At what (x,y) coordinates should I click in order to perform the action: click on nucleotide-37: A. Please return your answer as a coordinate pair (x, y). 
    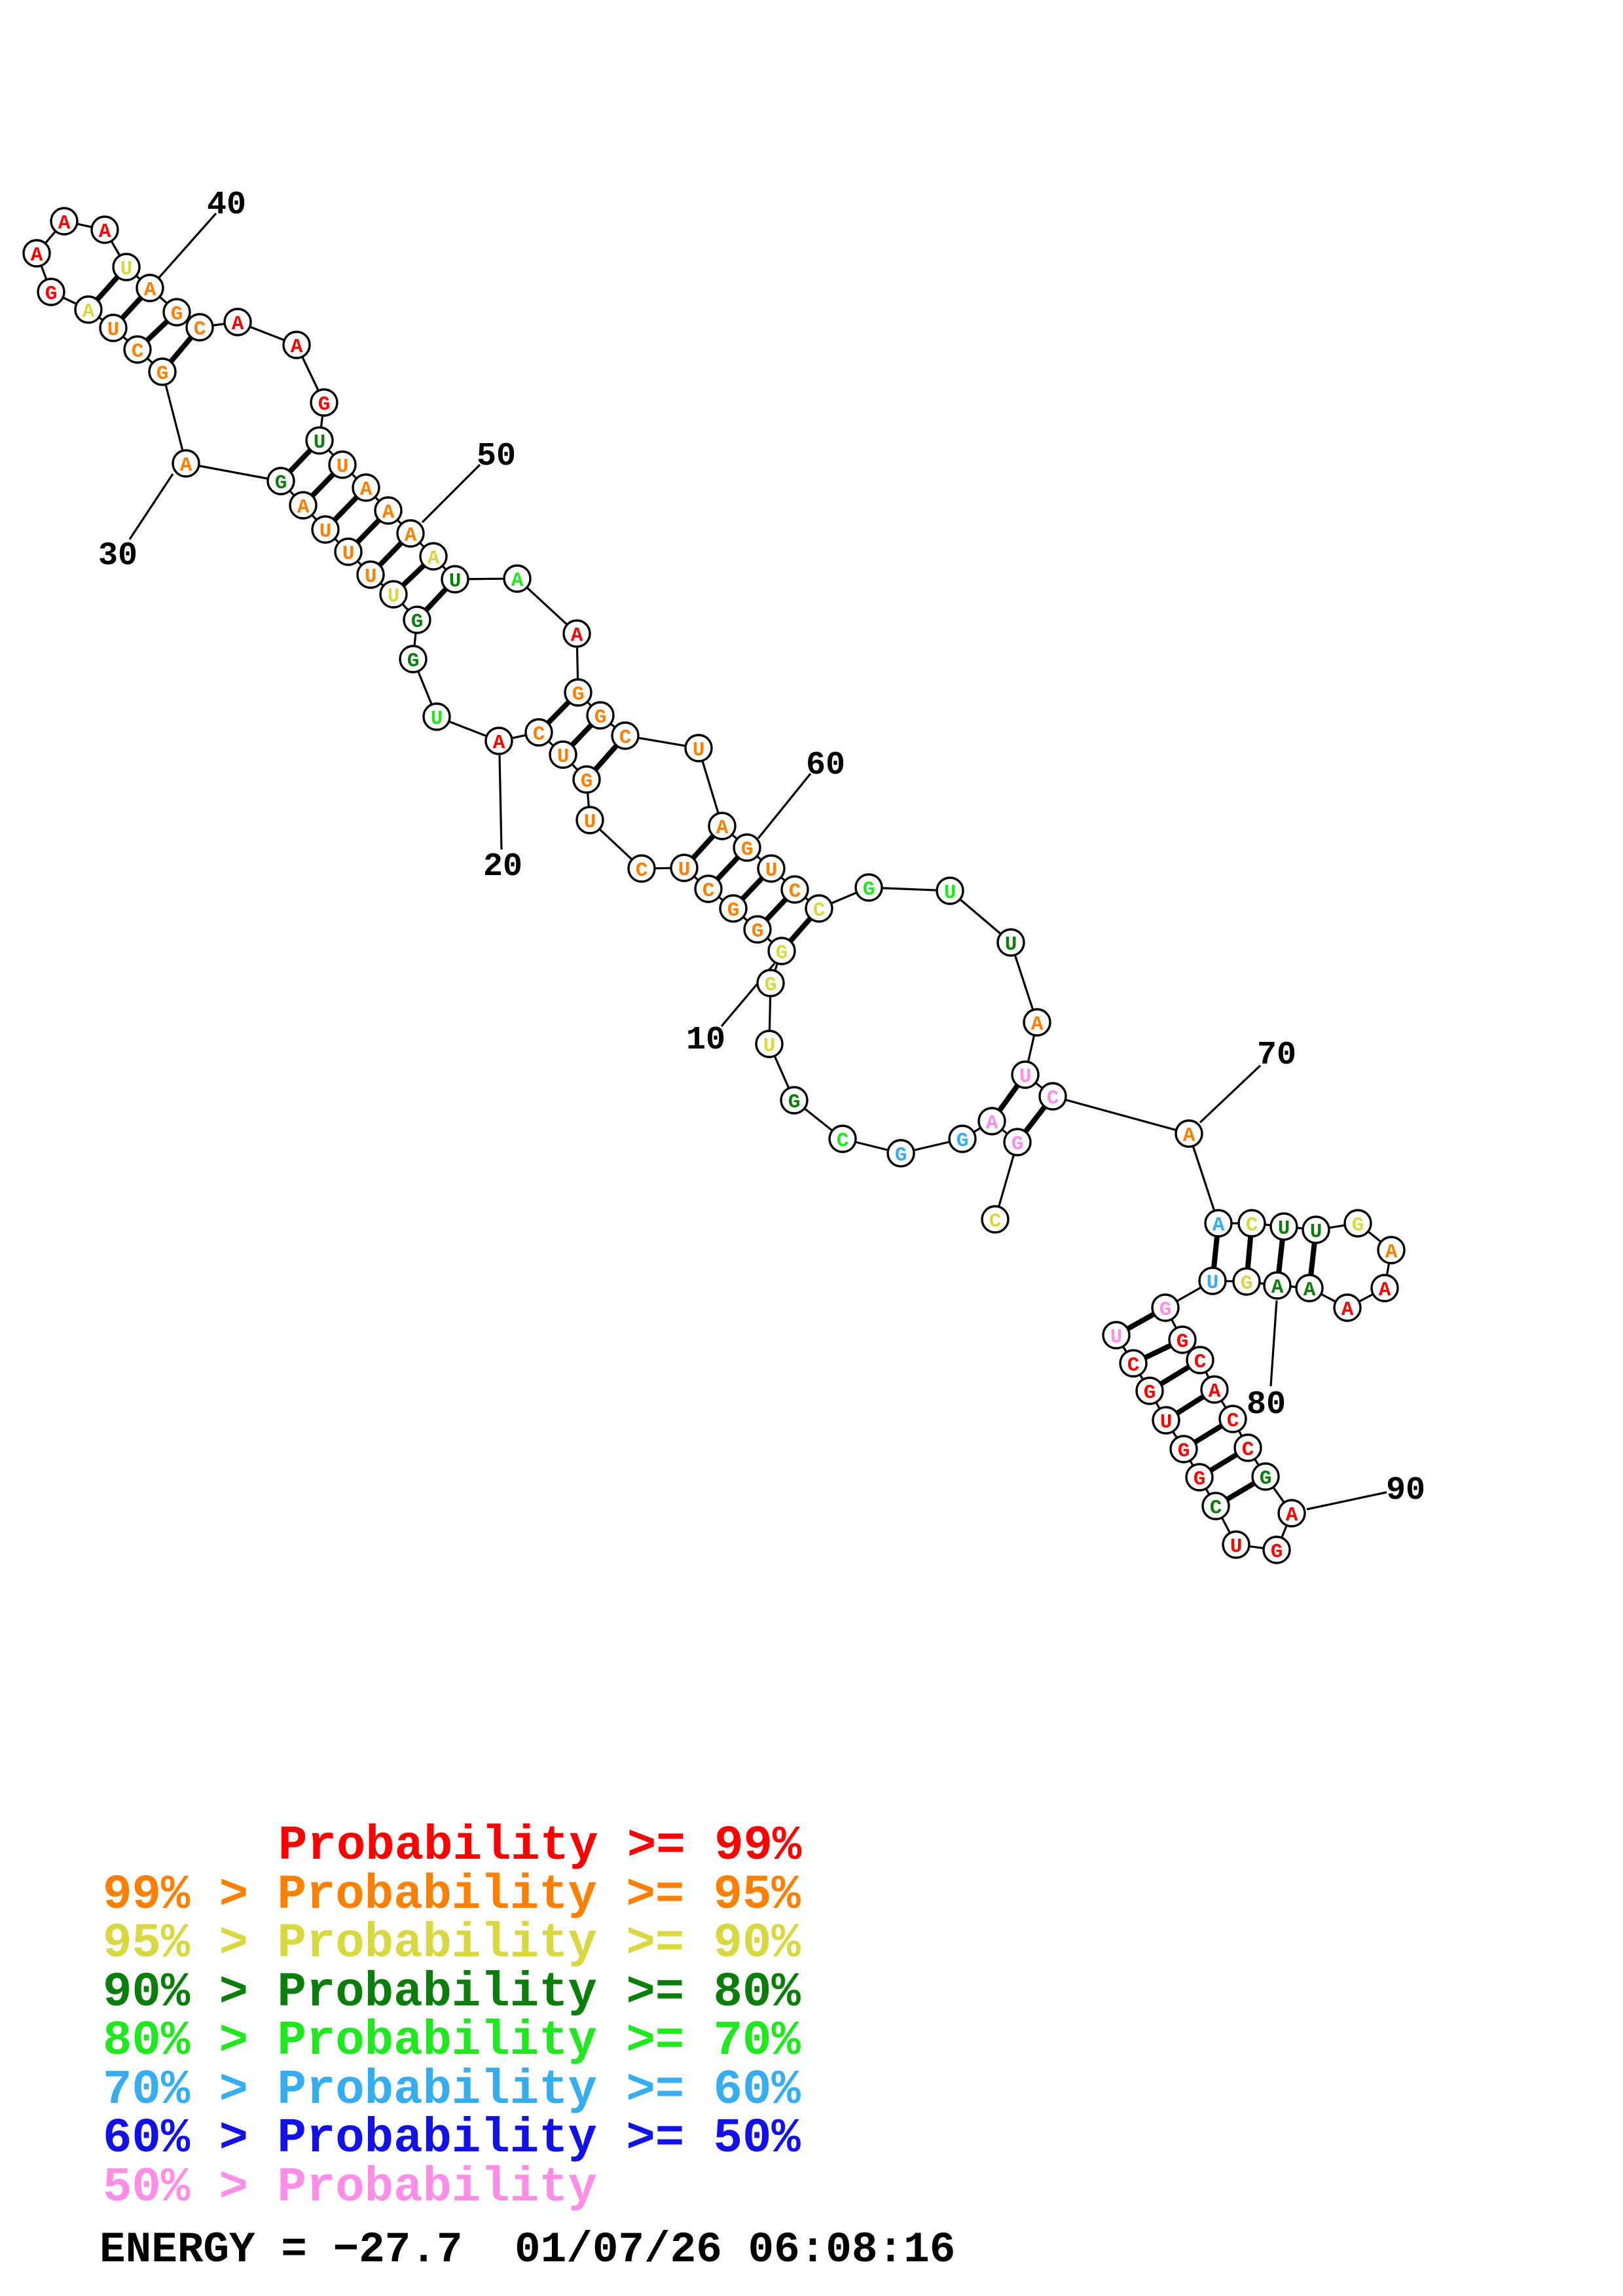
    Looking at the image, I should click on (64, 221).